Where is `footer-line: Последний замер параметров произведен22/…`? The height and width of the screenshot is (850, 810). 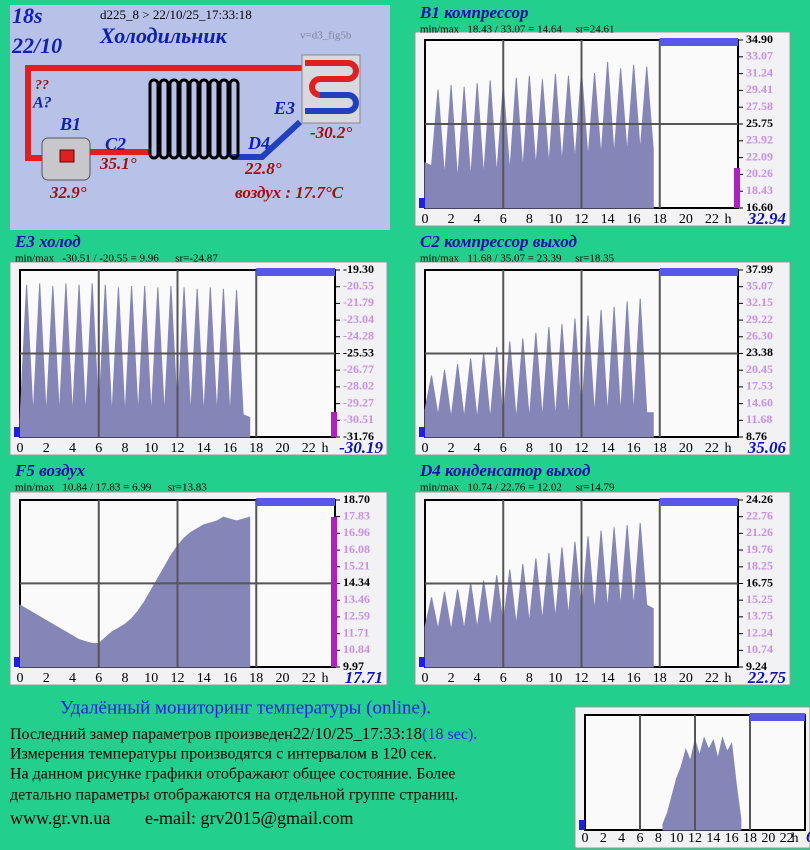
footer-line: Последний замер параметров произведен22/… is located at coordinates (243, 733).